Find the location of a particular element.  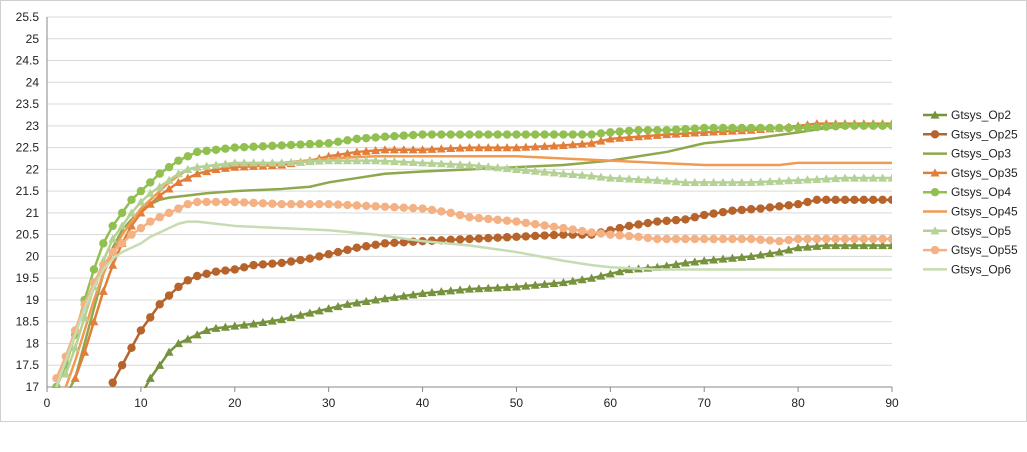

x-tick-label: 10 is located at coordinates (141, 403).